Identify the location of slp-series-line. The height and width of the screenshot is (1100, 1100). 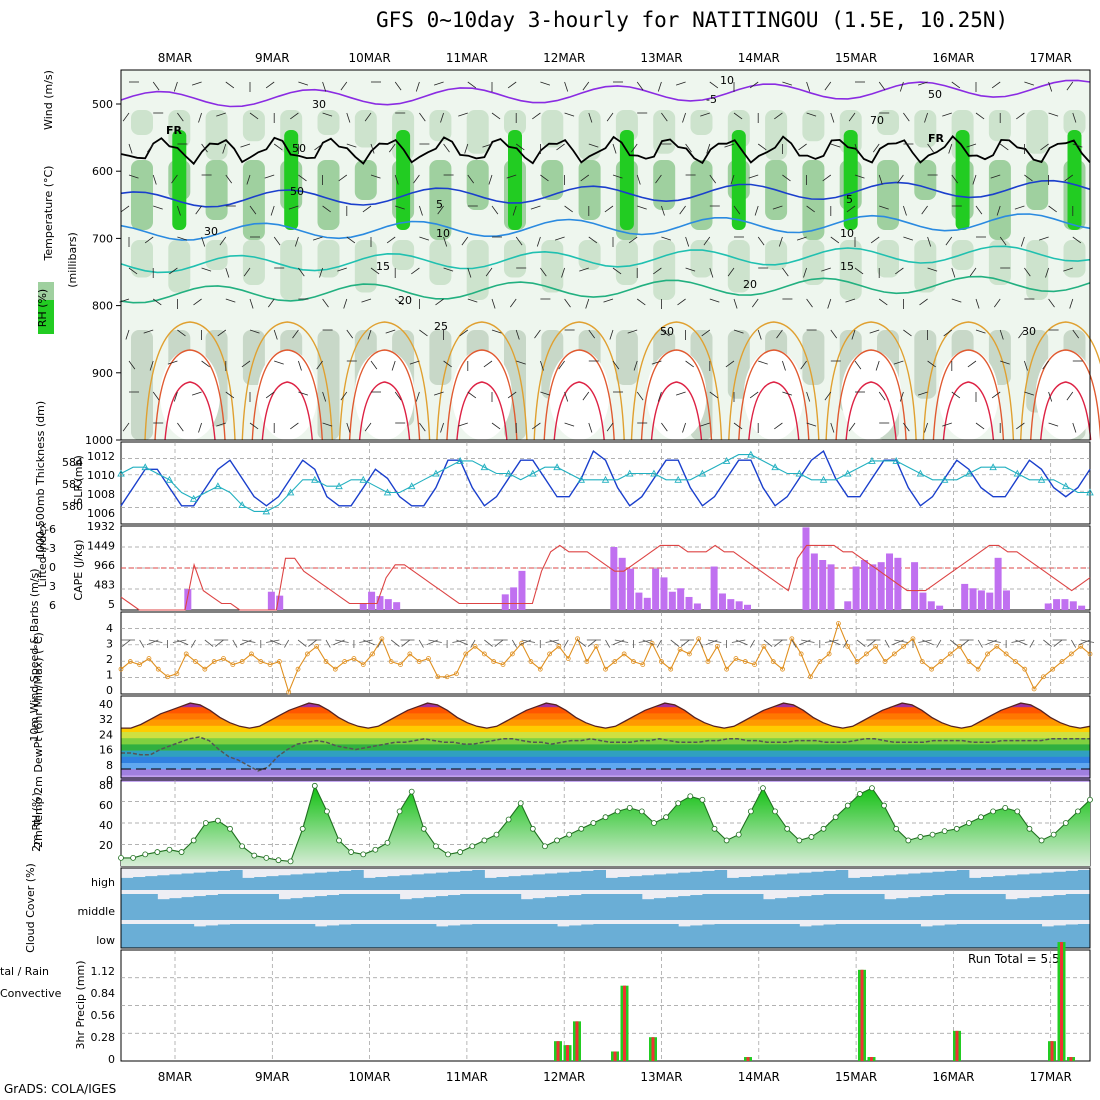
(605, 478).